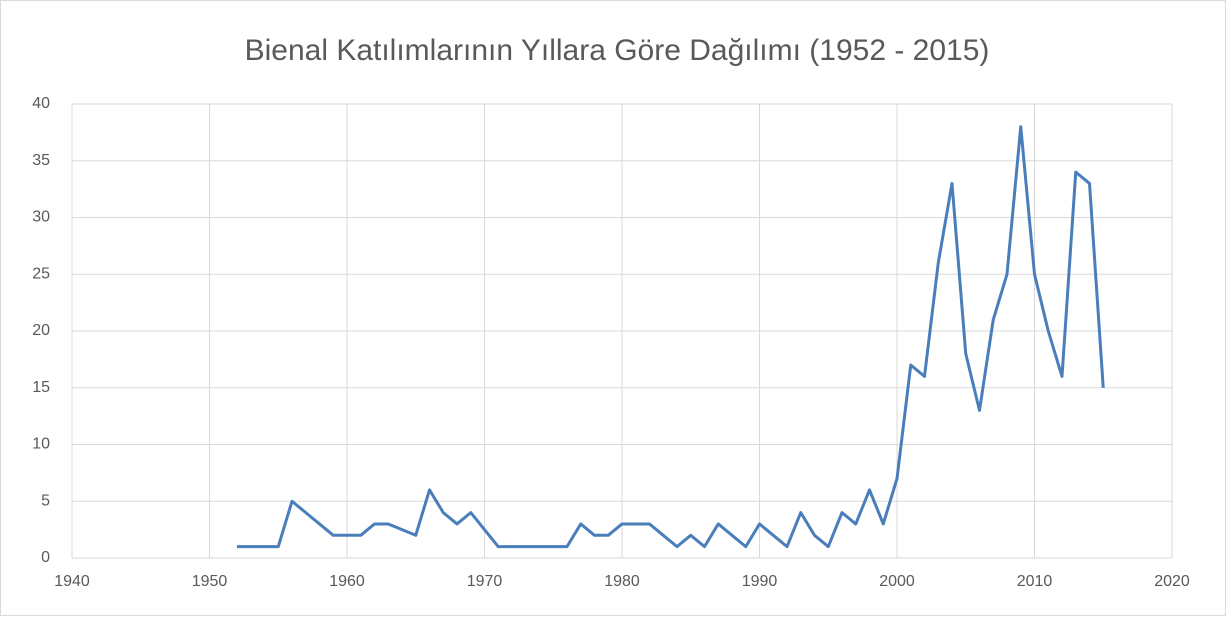 The height and width of the screenshot is (621, 1226). Describe the element at coordinates (760, 581) in the screenshot. I see `x-tick-label: 1990` at that location.